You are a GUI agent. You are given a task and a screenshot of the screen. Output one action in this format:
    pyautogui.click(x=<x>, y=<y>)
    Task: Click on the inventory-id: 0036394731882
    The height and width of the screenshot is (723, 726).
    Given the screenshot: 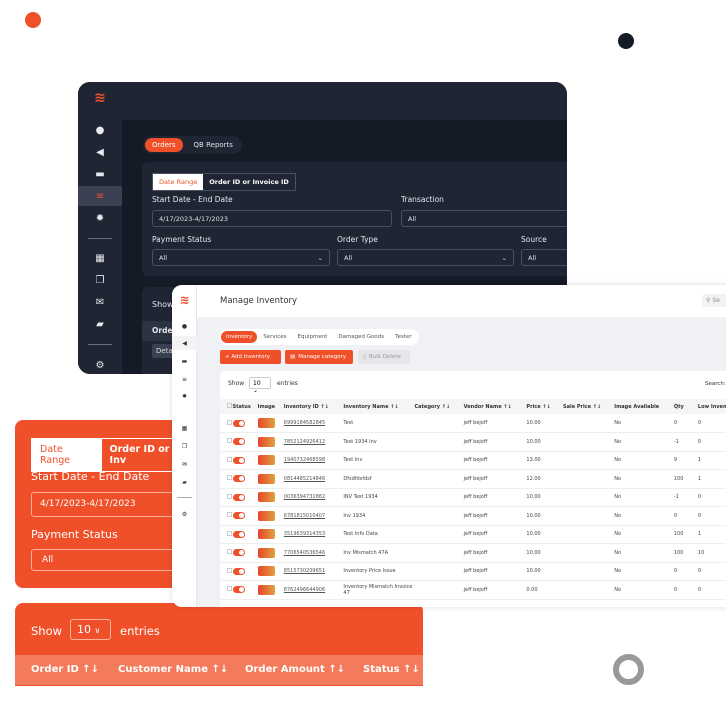 What is the action you would take?
    pyautogui.click(x=313, y=497)
    